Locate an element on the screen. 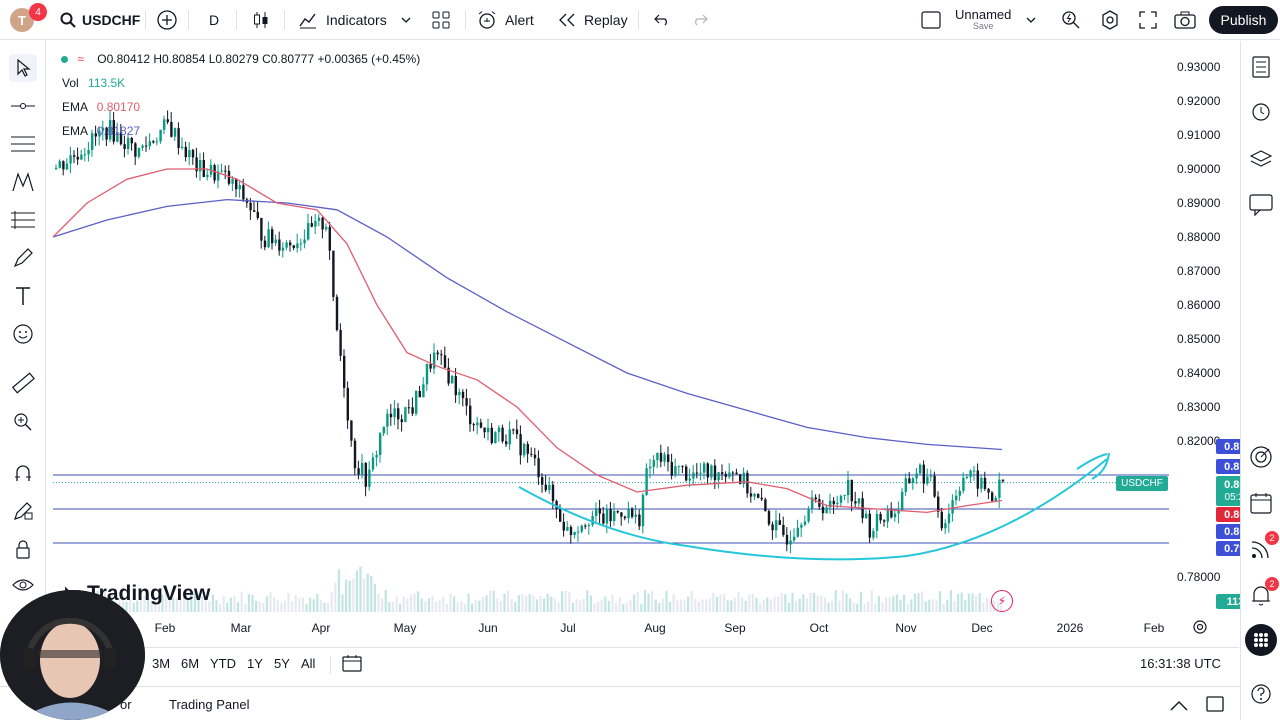 This screenshot has width=1280, height=720. chats-button is located at coordinates (1261, 205).